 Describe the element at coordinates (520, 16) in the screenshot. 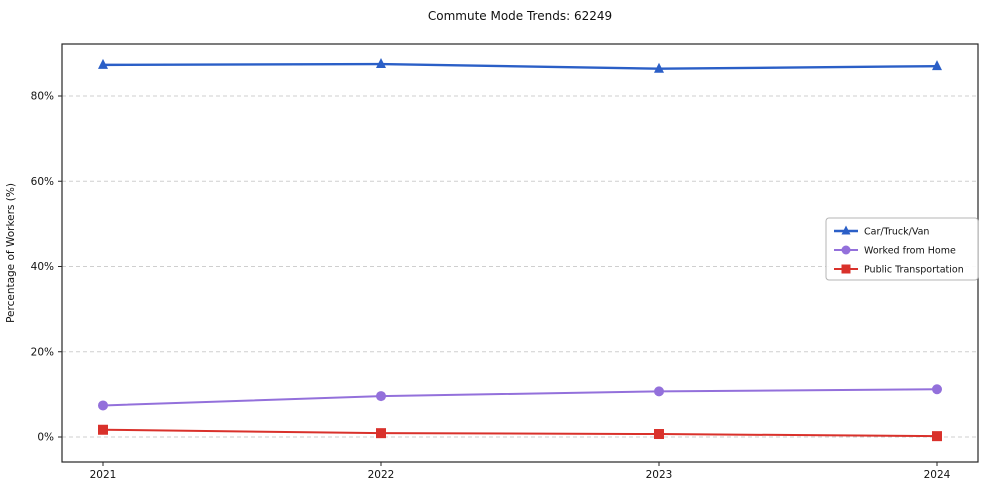

I see `chart-title: Commute Mode Trends: 62249` at that location.